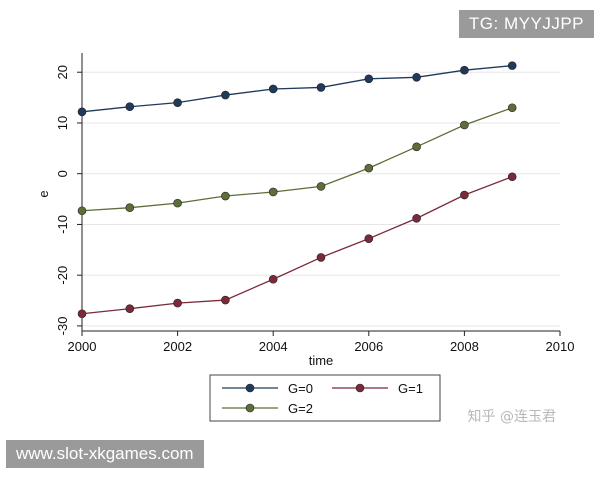 The width and height of the screenshot is (600, 480). What do you see at coordinates (368, 346) in the screenshot?
I see `x-tick-label: 2006` at bounding box center [368, 346].